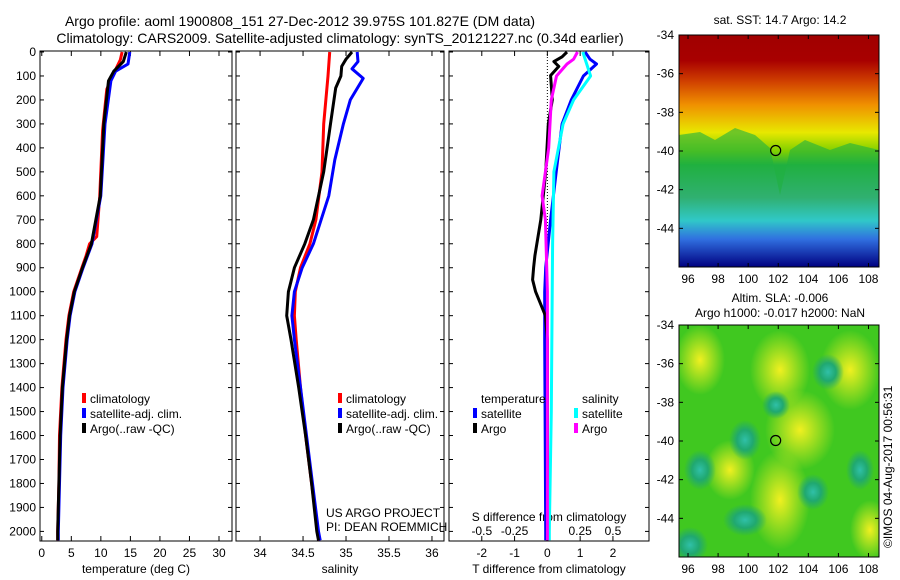 This screenshot has height=580, width=900. Describe the element at coordinates (515, 531) in the screenshot. I see `s-diff-tick-label: -0.25` at that location.